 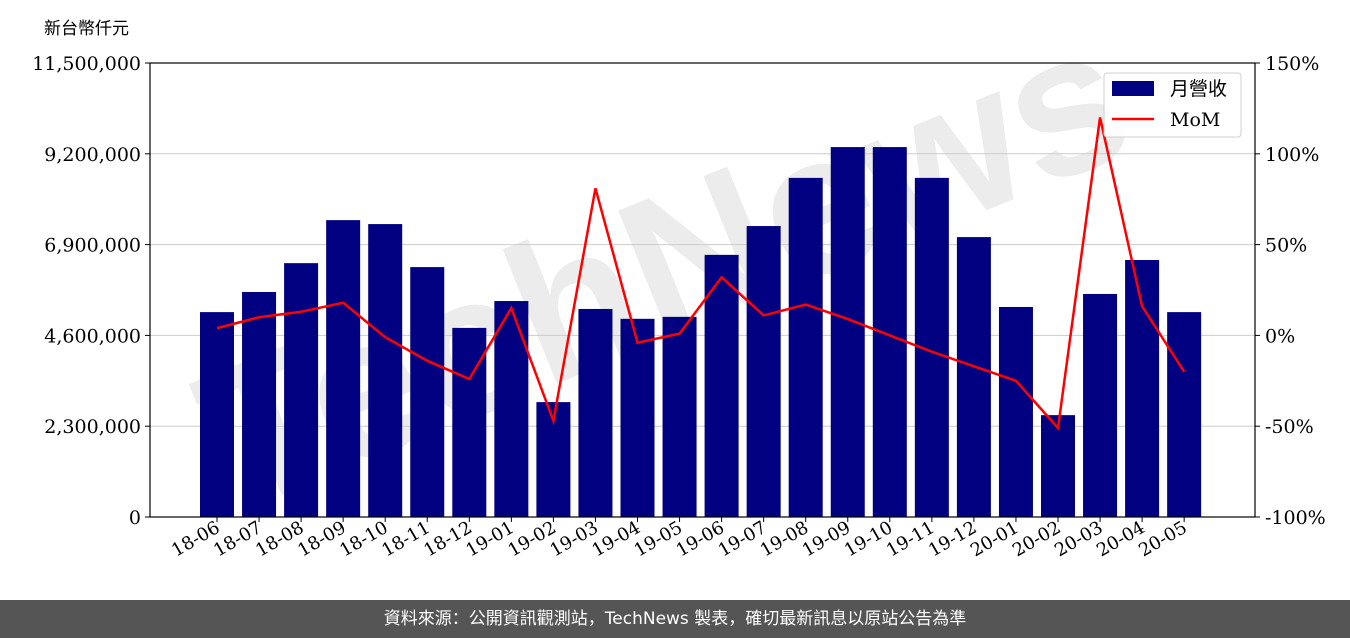 What do you see at coordinates (1162, 539) in the screenshot?
I see `x-tick-label: 20-05` at bounding box center [1162, 539].